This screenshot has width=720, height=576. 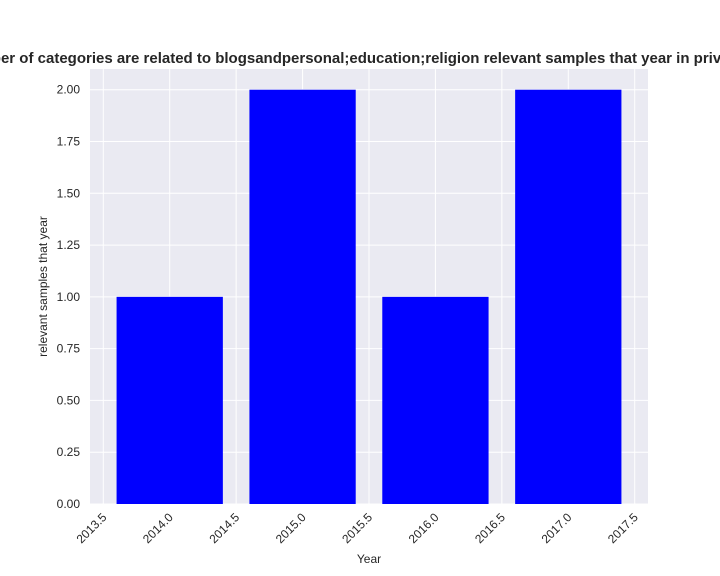 What do you see at coordinates (158, 528) in the screenshot?
I see `x-tick-label: 2014.0` at bounding box center [158, 528].